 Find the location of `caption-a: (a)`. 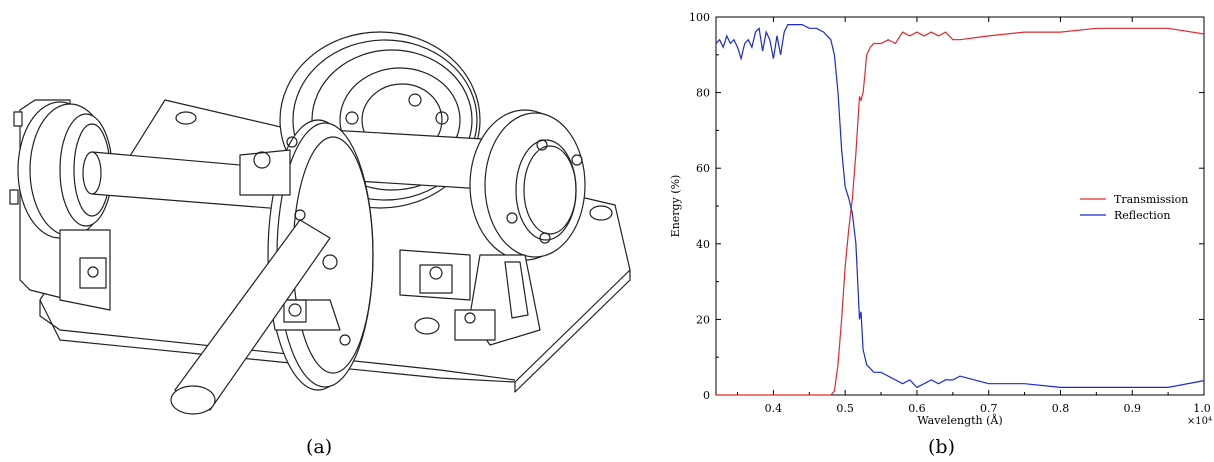

caption-a: (a) is located at coordinates (319, 447).